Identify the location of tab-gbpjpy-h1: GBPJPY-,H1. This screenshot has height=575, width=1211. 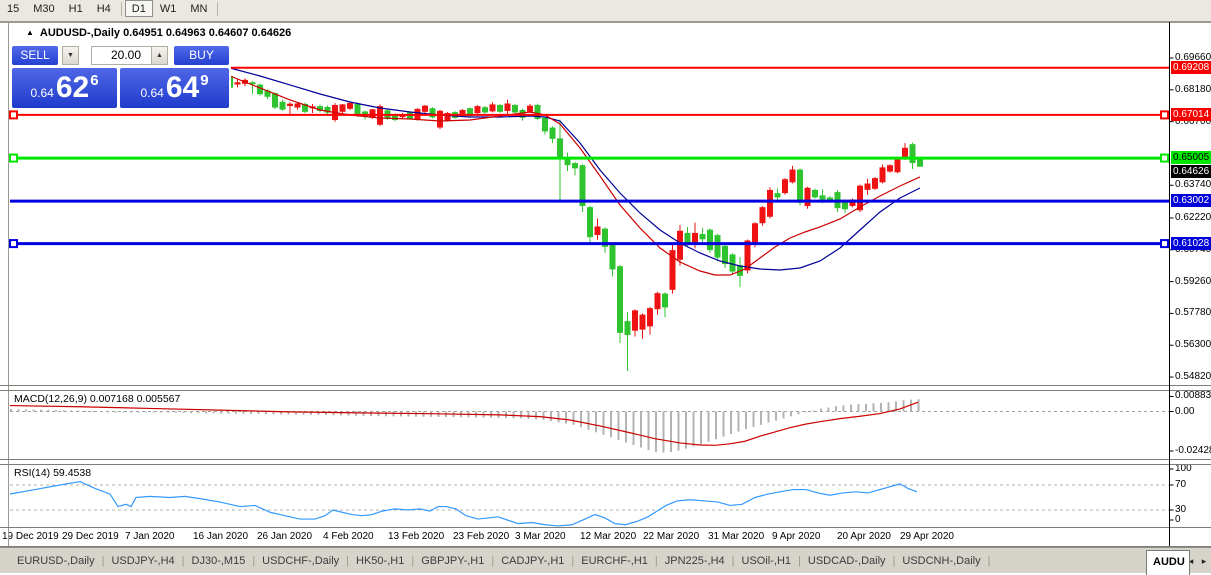
(453, 561).